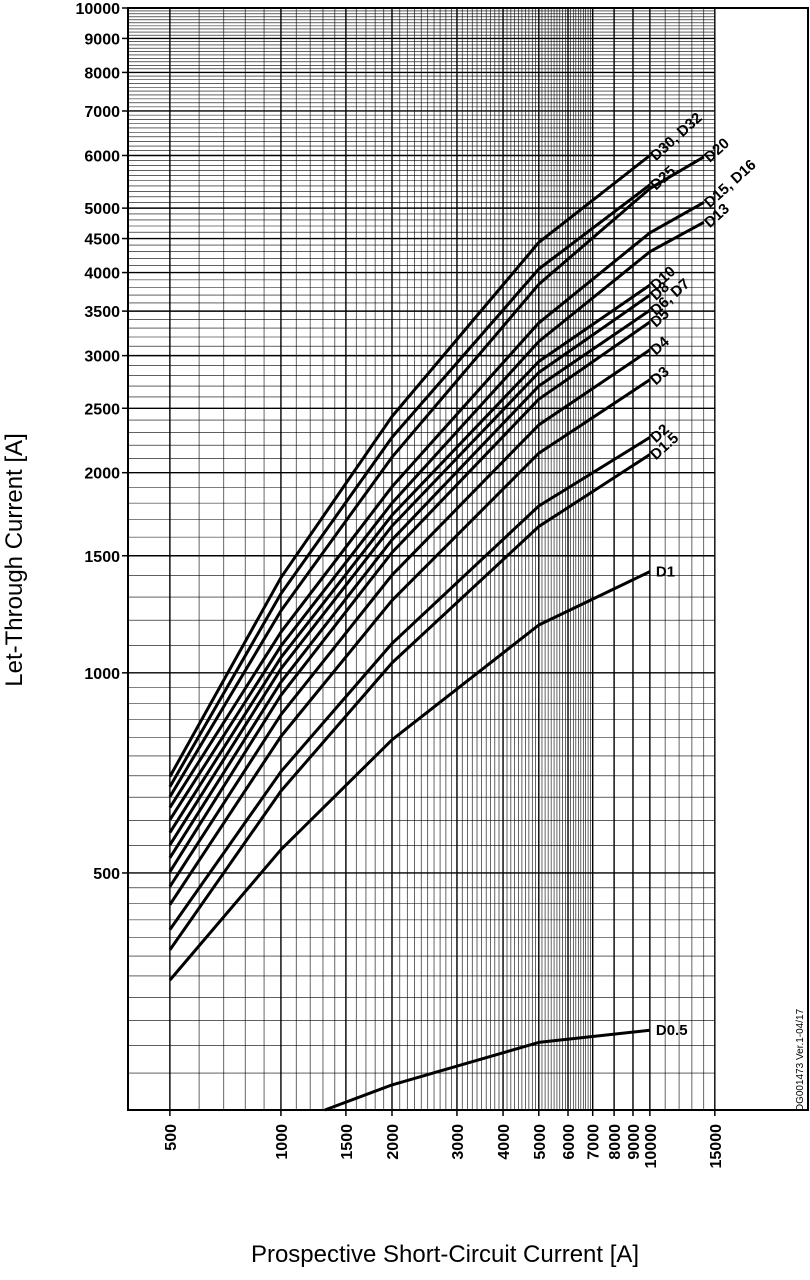  Describe the element at coordinates (102, 209) in the screenshot. I see `y-tick-label: 5000` at that location.